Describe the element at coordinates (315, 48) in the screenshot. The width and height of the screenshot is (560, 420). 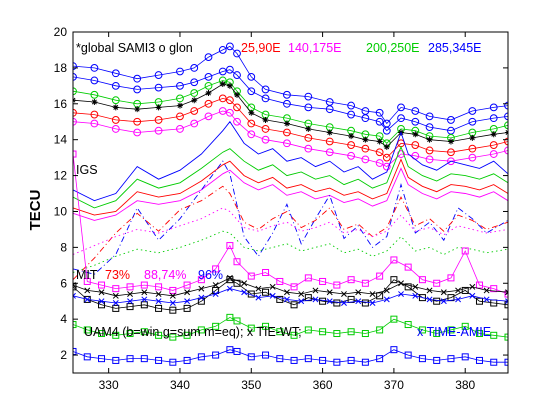
I see `sector-label-1: 140,175E` at that location.